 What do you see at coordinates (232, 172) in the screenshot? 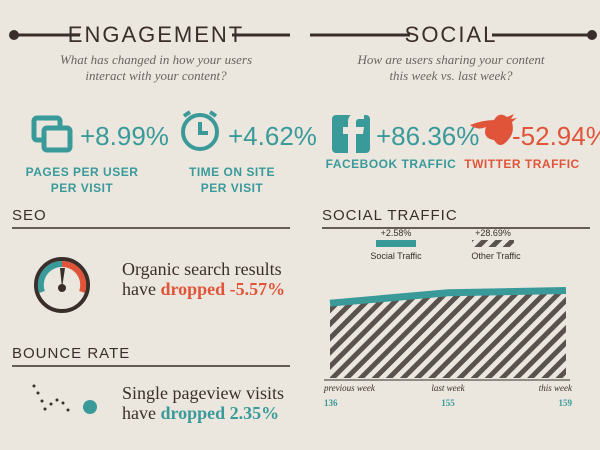
I see `metric-label: TIME ON SITE` at bounding box center [232, 172].